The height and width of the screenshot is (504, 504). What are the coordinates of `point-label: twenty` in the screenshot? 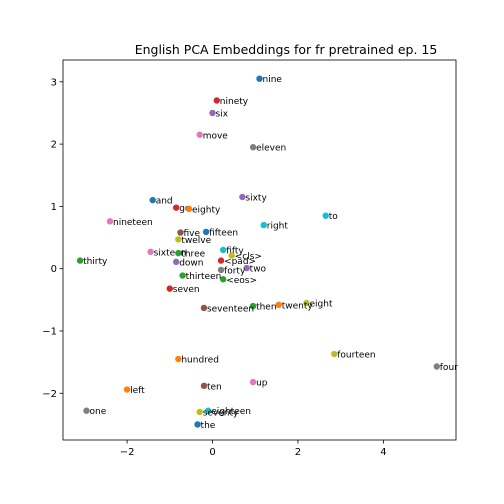 It's located at (298, 306).